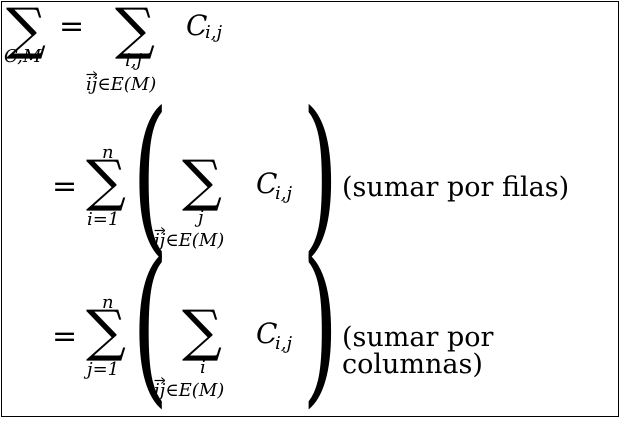  What do you see at coordinates (202, 331) in the screenshot?
I see `inner-summation-symbol-3: ∑` at bounding box center [202, 331].